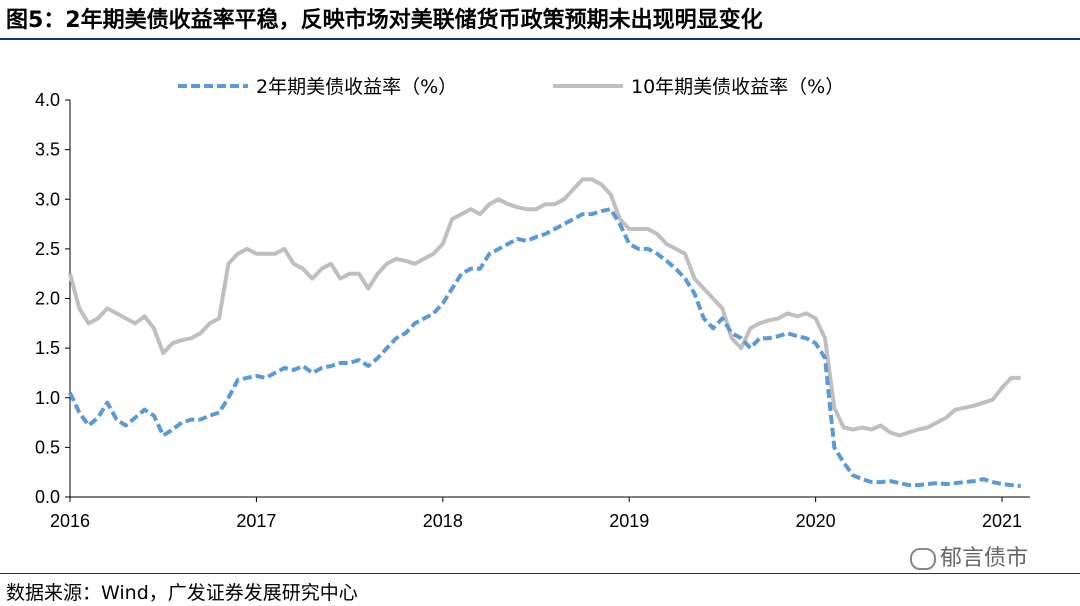 Image resolution: width=1080 pixels, height=606 pixels. I want to click on legend-label-10y: 10年期美债收益率（%）, so click(737, 87).